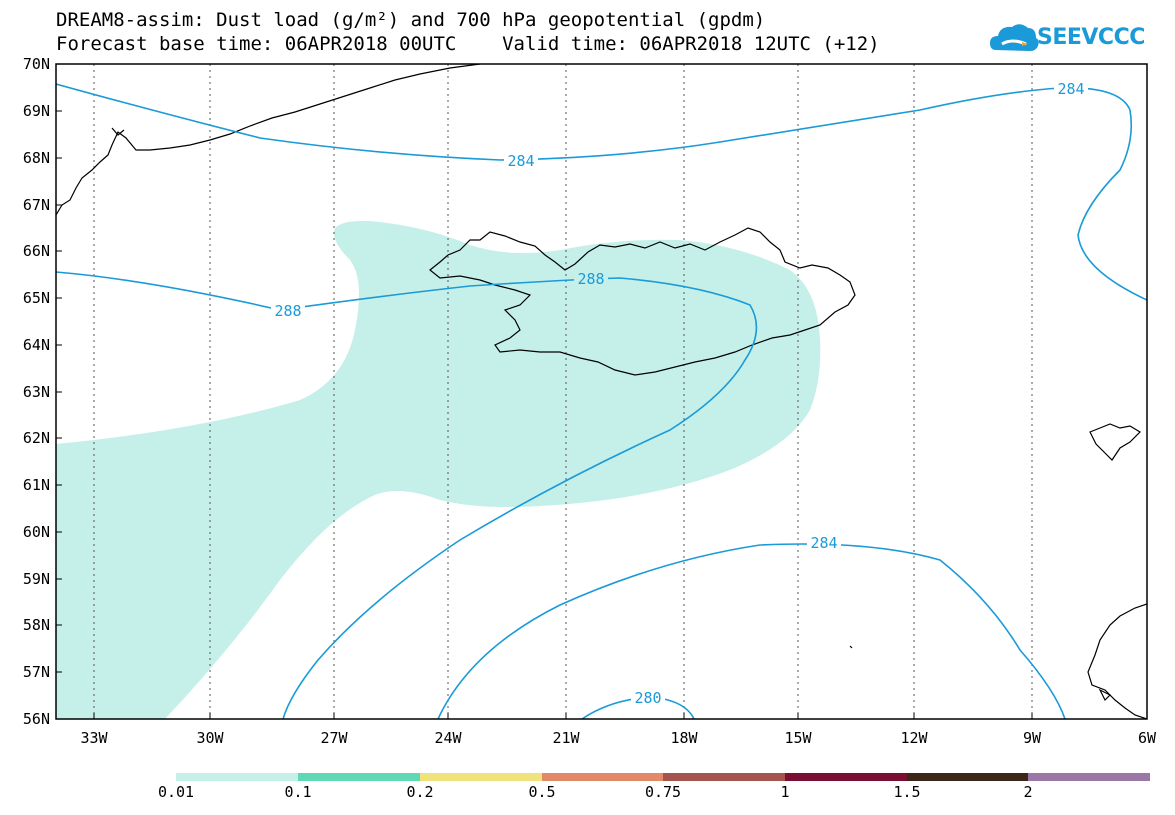  What do you see at coordinates (36, 672) in the screenshot?
I see `lat-label: 57N` at bounding box center [36, 672].